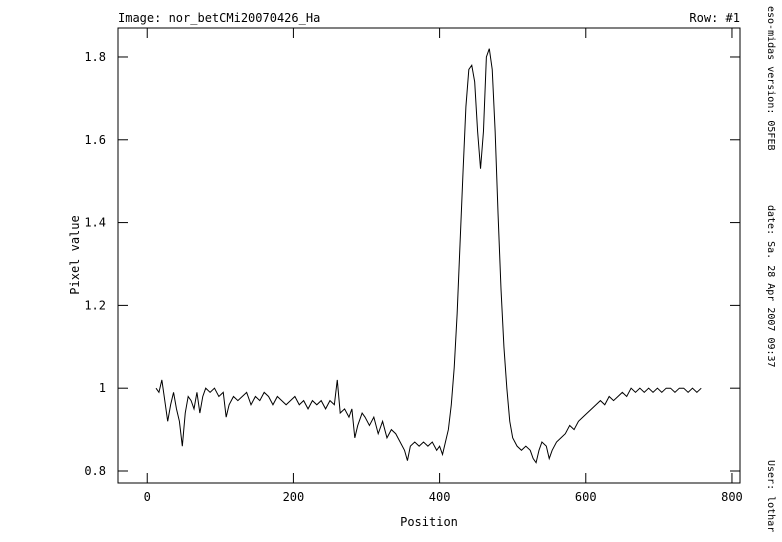  What do you see at coordinates (586, 497) in the screenshot?
I see `x-tick-label: 600` at bounding box center [586, 497].